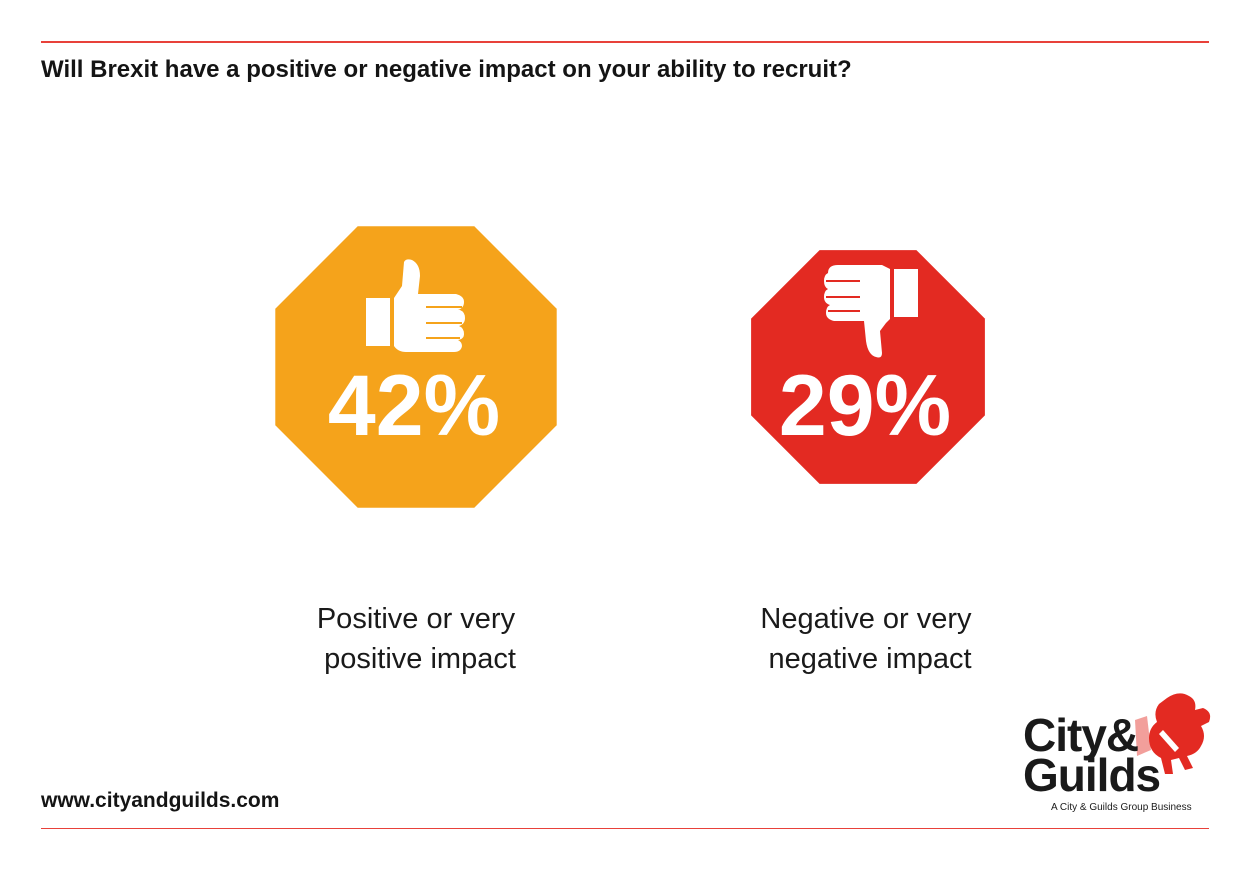 The image size is (1250, 869). Describe the element at coordinates (414, 406) in the screenshot. I see `positive-percent-label: 42%` at that location.